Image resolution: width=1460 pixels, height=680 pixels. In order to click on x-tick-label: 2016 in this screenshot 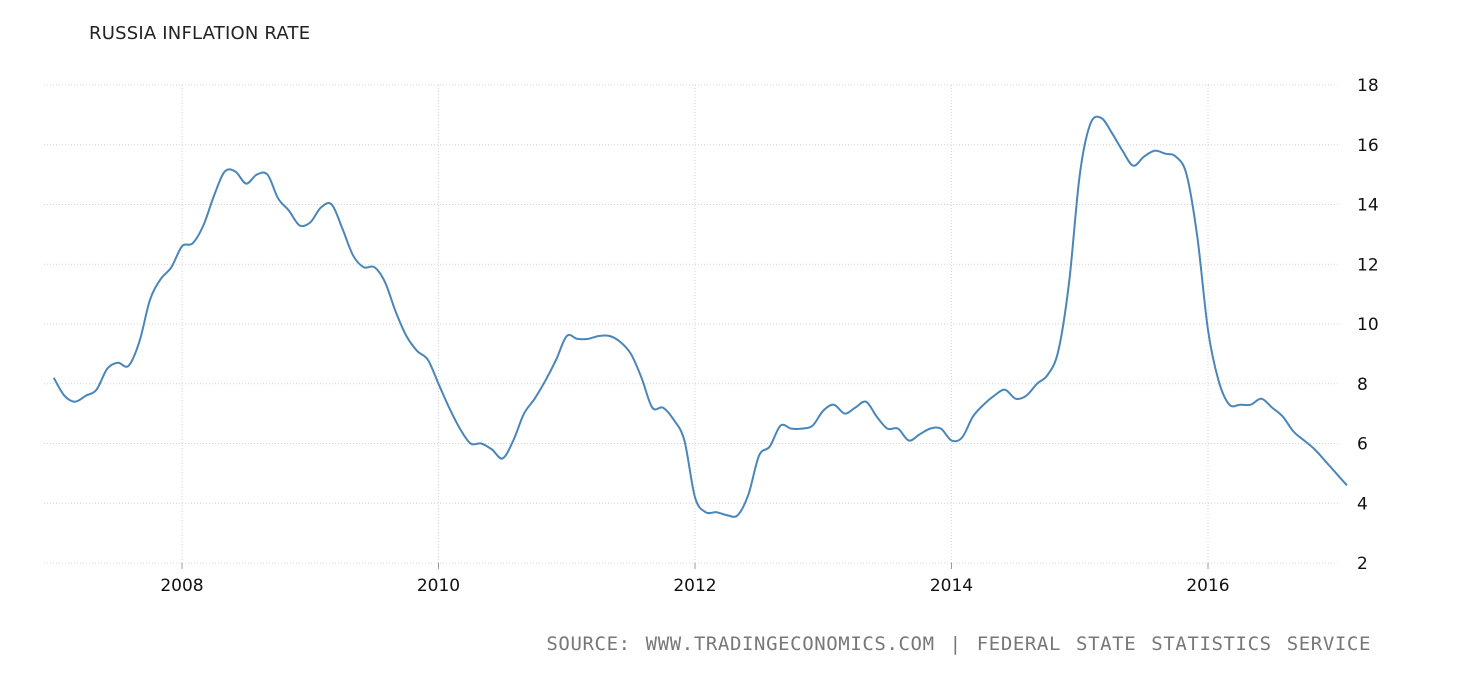, I will do `click(1207, 586)`.